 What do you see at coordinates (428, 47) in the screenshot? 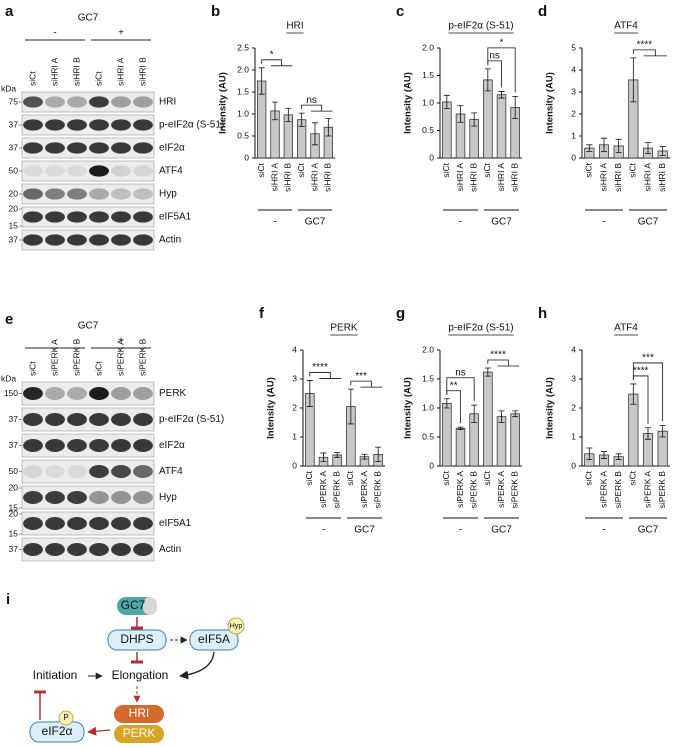
I see `y-tick-label: 2.0` at bounding box center [428, 47].